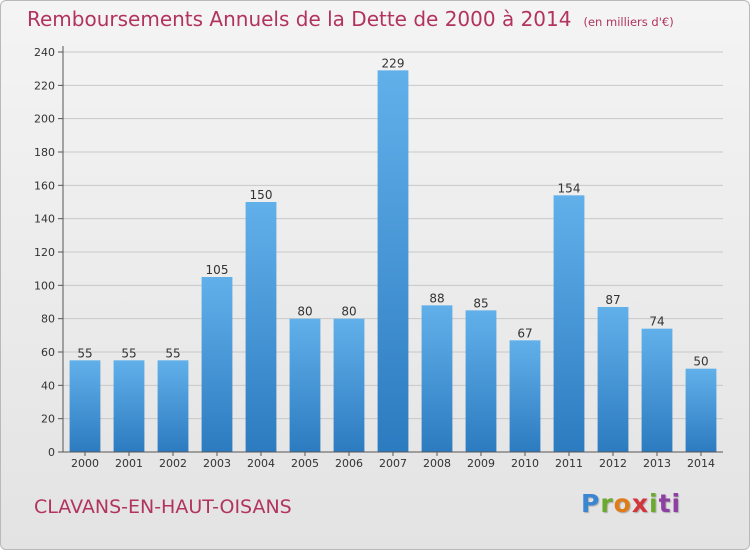  Describe the element at coordinates (569, 188) in the screenshot. I see `data-label: 154` at that location.